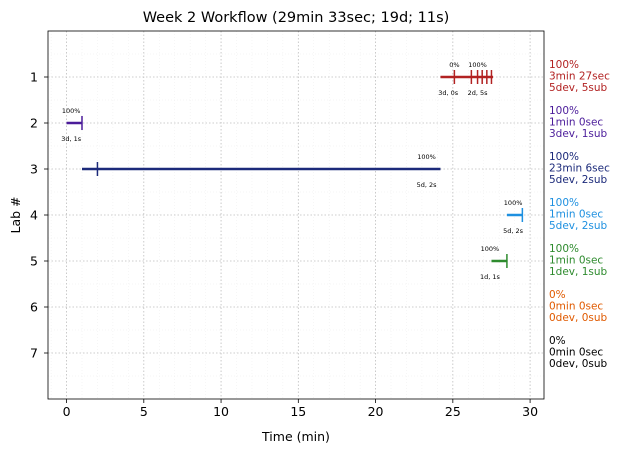  I want to click on lab-4-progress-label: 100%, so click(513, 203).